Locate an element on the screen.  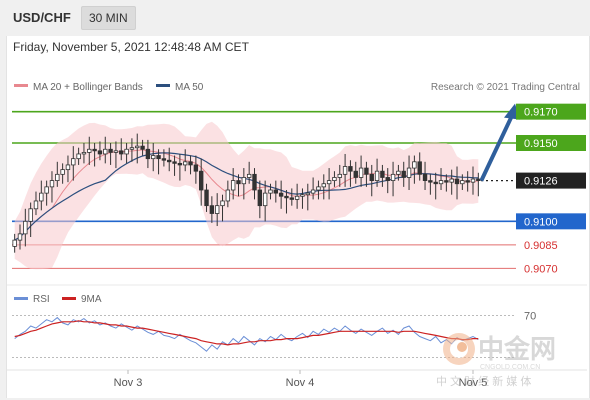
x-axis: Nov 3 Nov 4 Nov 5 is located at coordinates (300, 379).